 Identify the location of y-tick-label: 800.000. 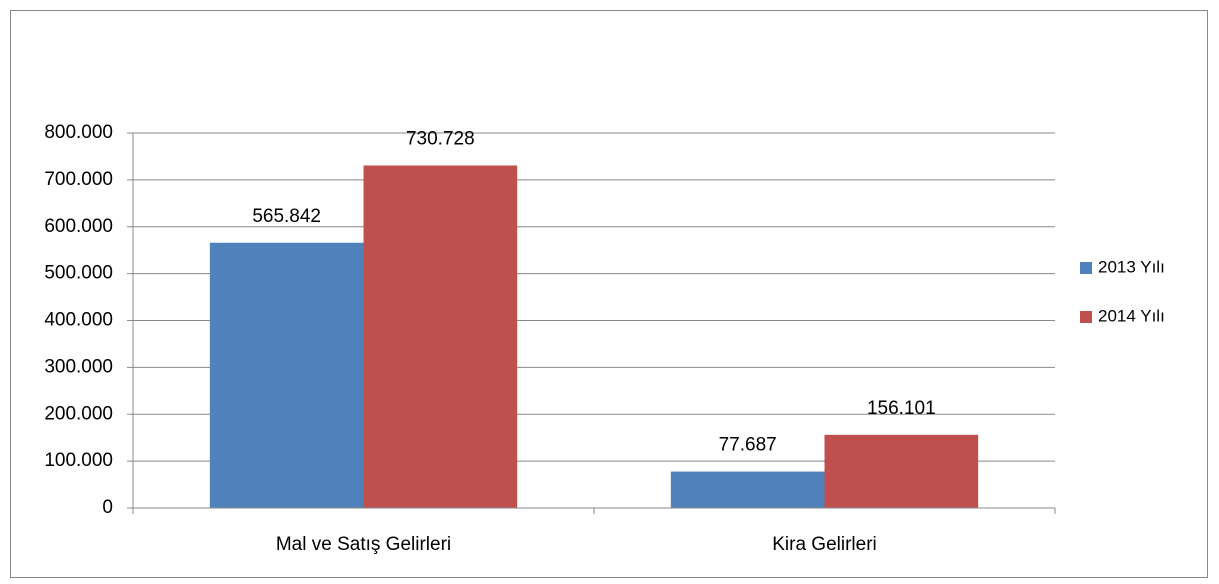
(78, 132).